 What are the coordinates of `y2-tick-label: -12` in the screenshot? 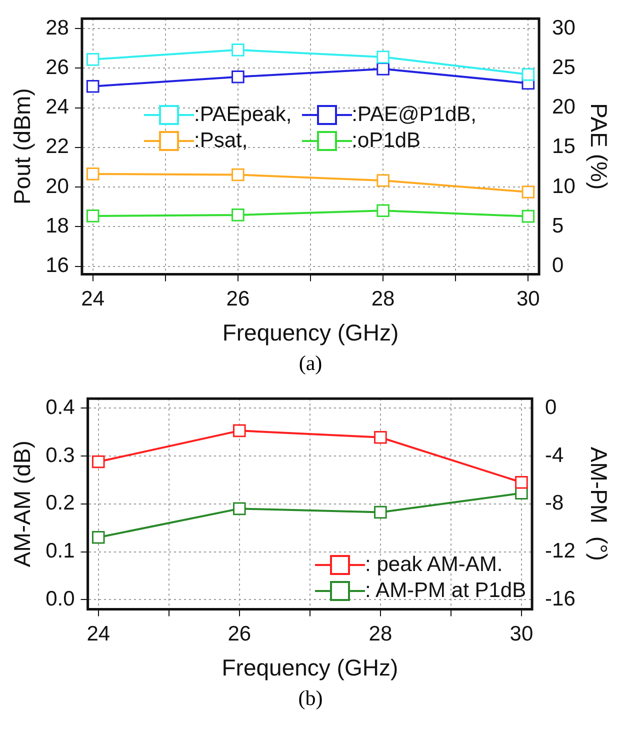 It's located at (560, 551).